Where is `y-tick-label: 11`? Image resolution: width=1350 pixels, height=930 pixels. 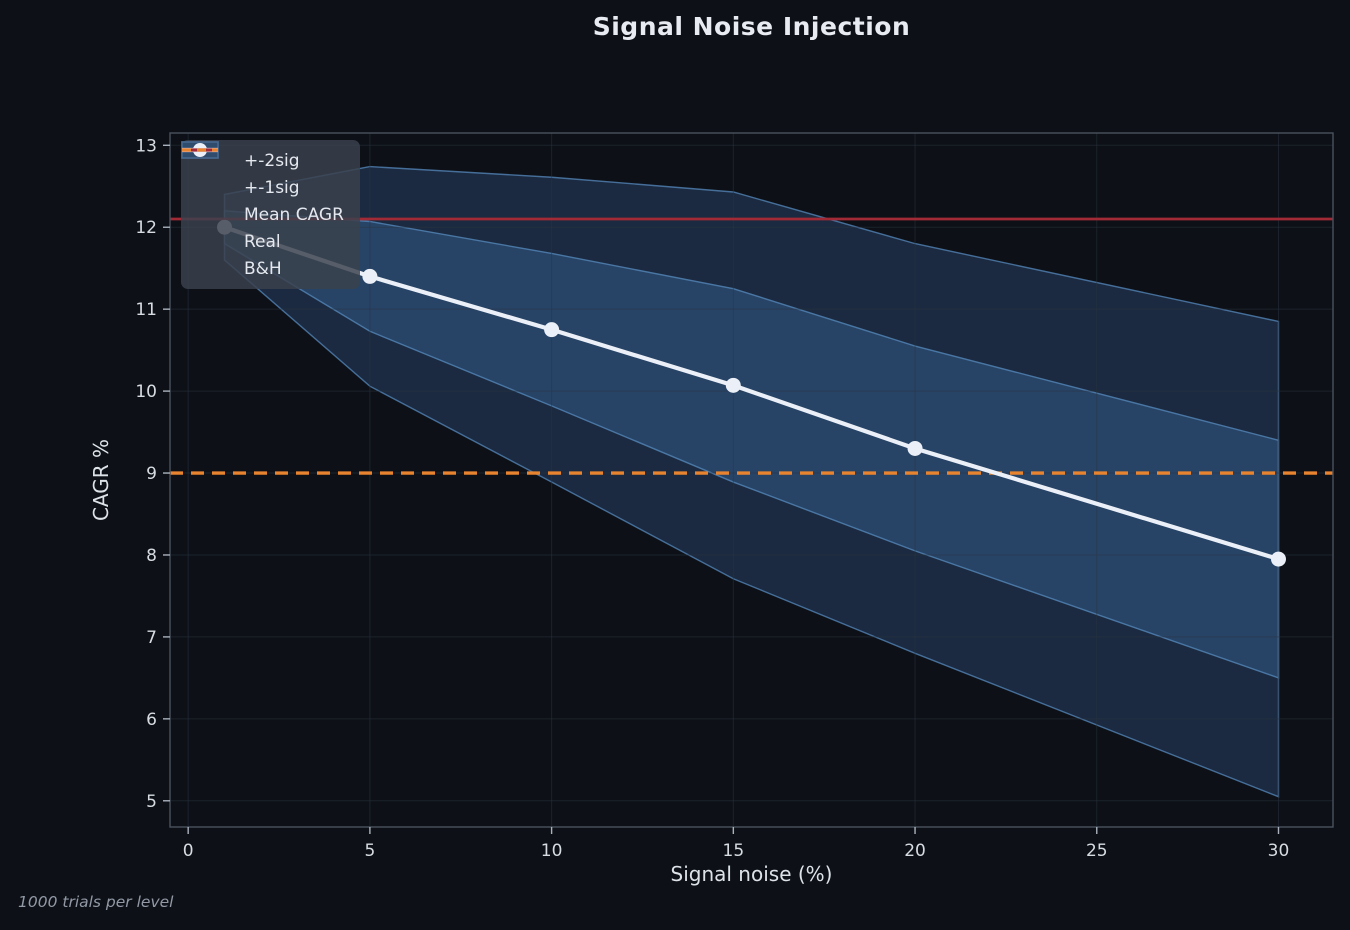 y-tick-label: 11 is located at coordinates (146, 310).